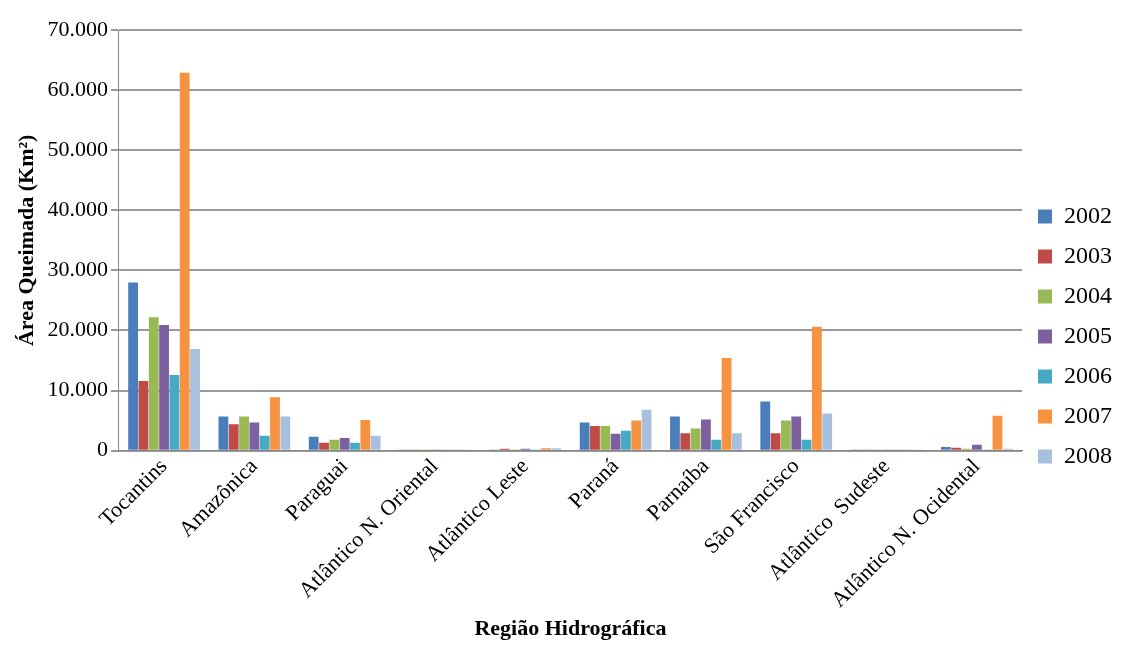  I want to click on y-tick-label: 0, so click(102, 449).